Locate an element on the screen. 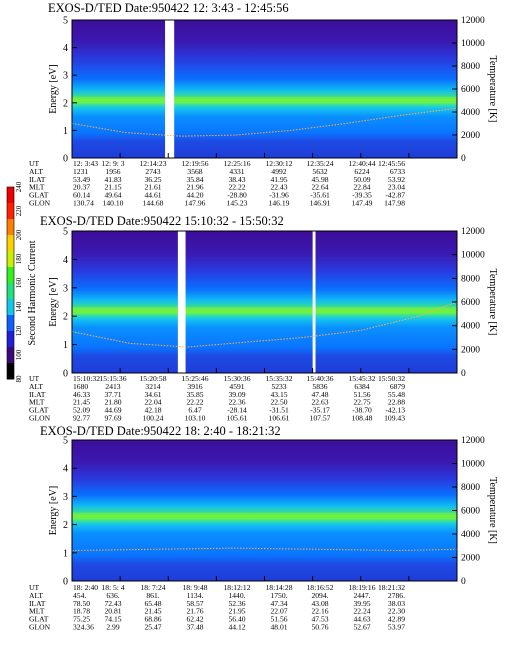 The height and width of the screenshot is (649, 505). table-cell: 47.48 is located at coordinates (319, 394).